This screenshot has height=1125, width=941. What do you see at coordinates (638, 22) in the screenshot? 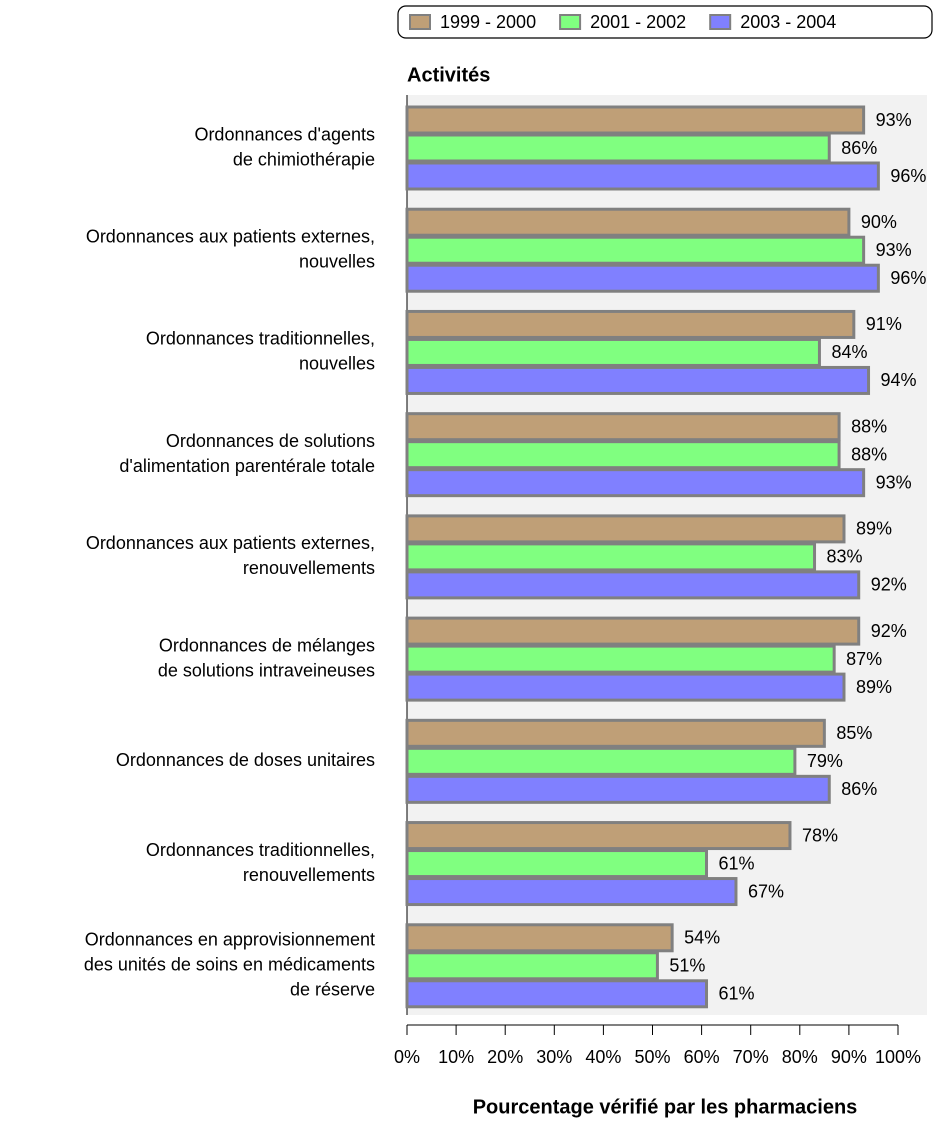
I see `legend-label: 2001 - 2002` at bounding box center [638, 22].